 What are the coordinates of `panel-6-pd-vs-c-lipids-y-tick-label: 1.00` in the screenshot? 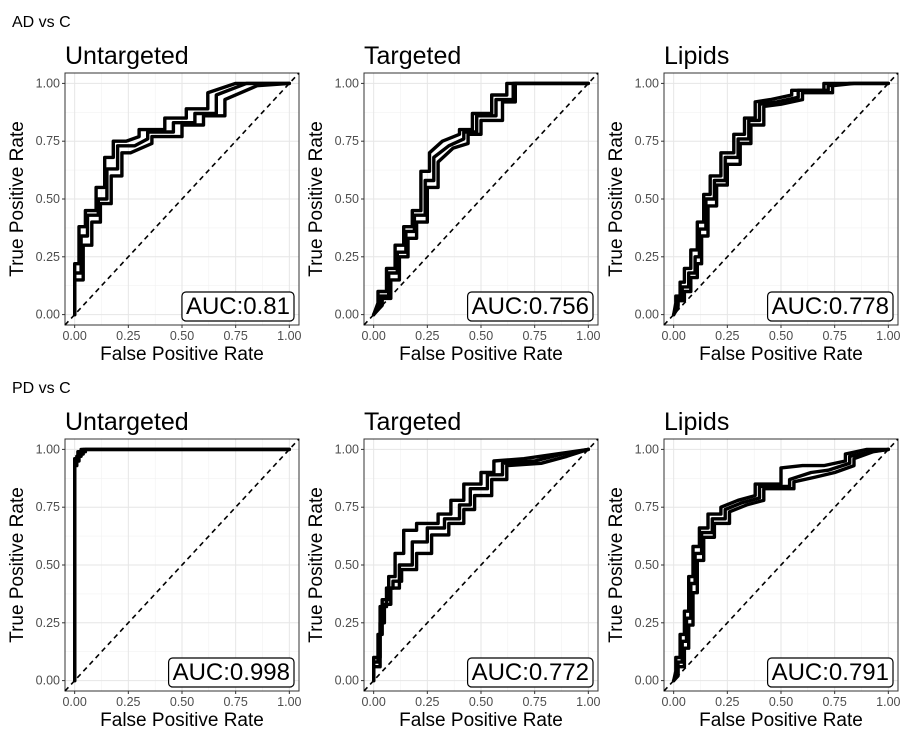 It's located at (647, 449).